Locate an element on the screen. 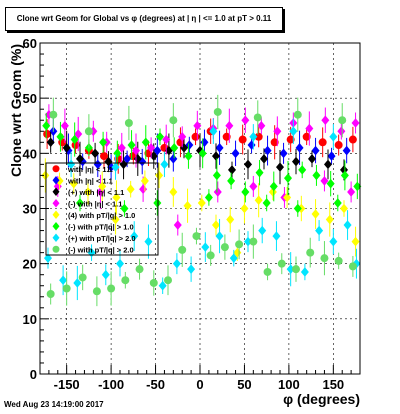  x-tick-label: 0 is located at coordinates (199, 384).